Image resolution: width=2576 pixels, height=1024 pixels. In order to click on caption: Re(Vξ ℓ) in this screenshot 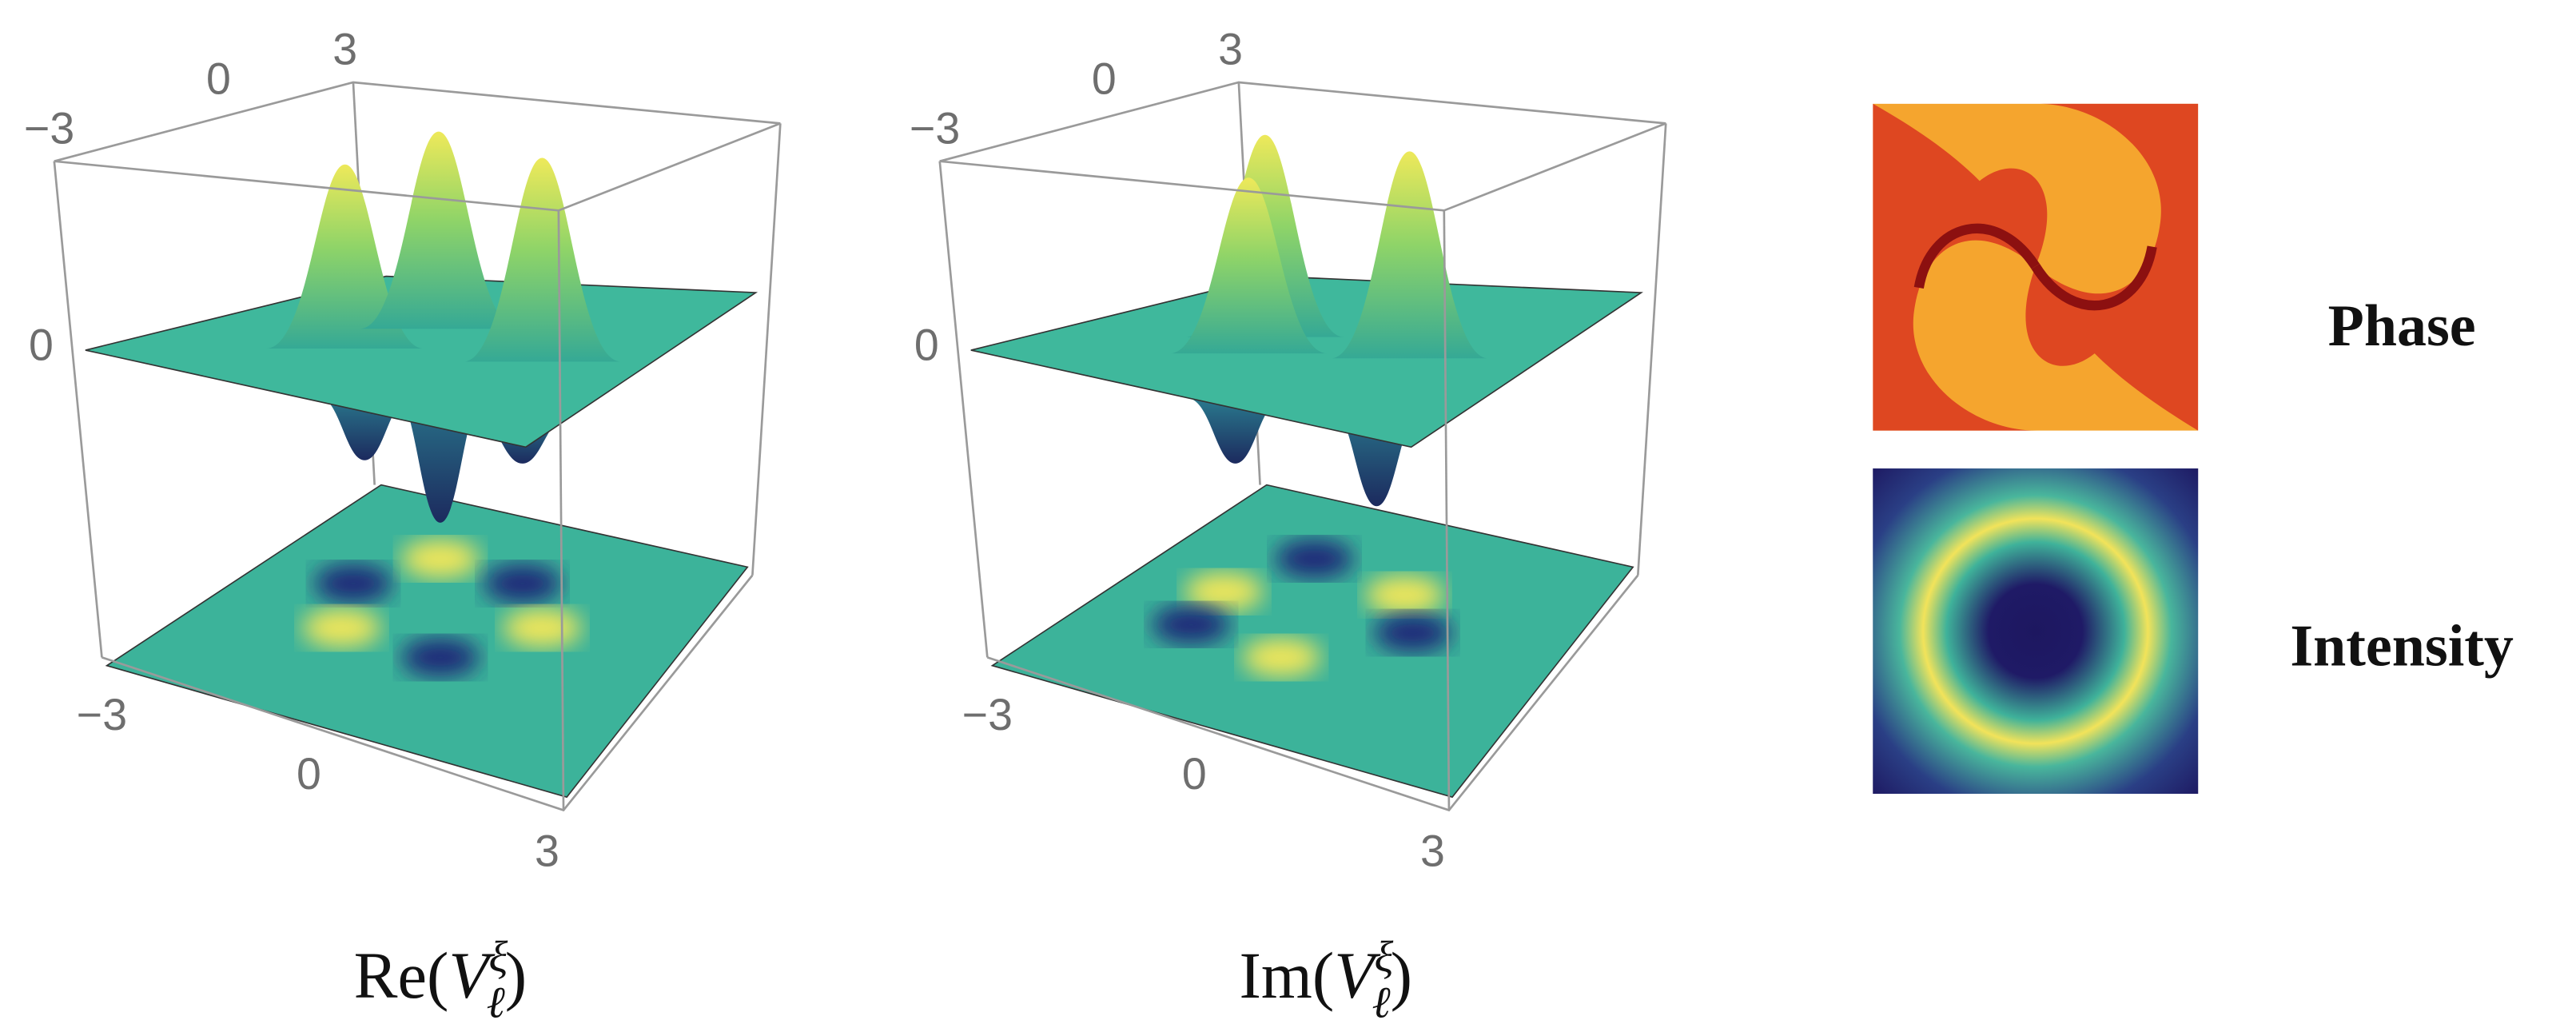, I will do `click(441, 978)`.